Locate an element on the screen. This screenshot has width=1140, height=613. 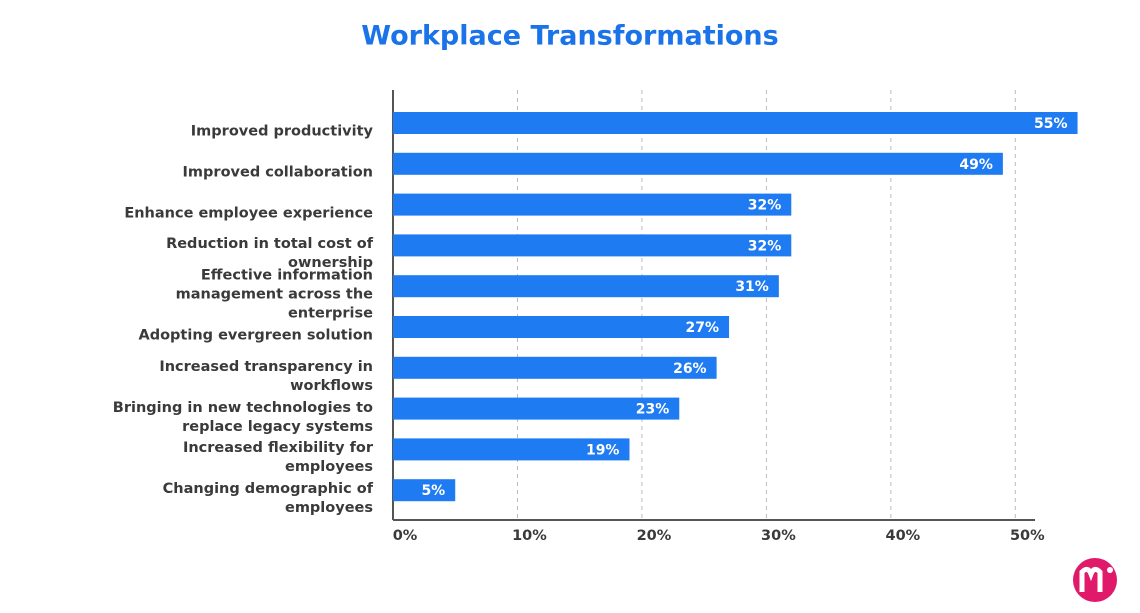
y-tick-label: Enhance employee experience is located at coordinates (248, 213).